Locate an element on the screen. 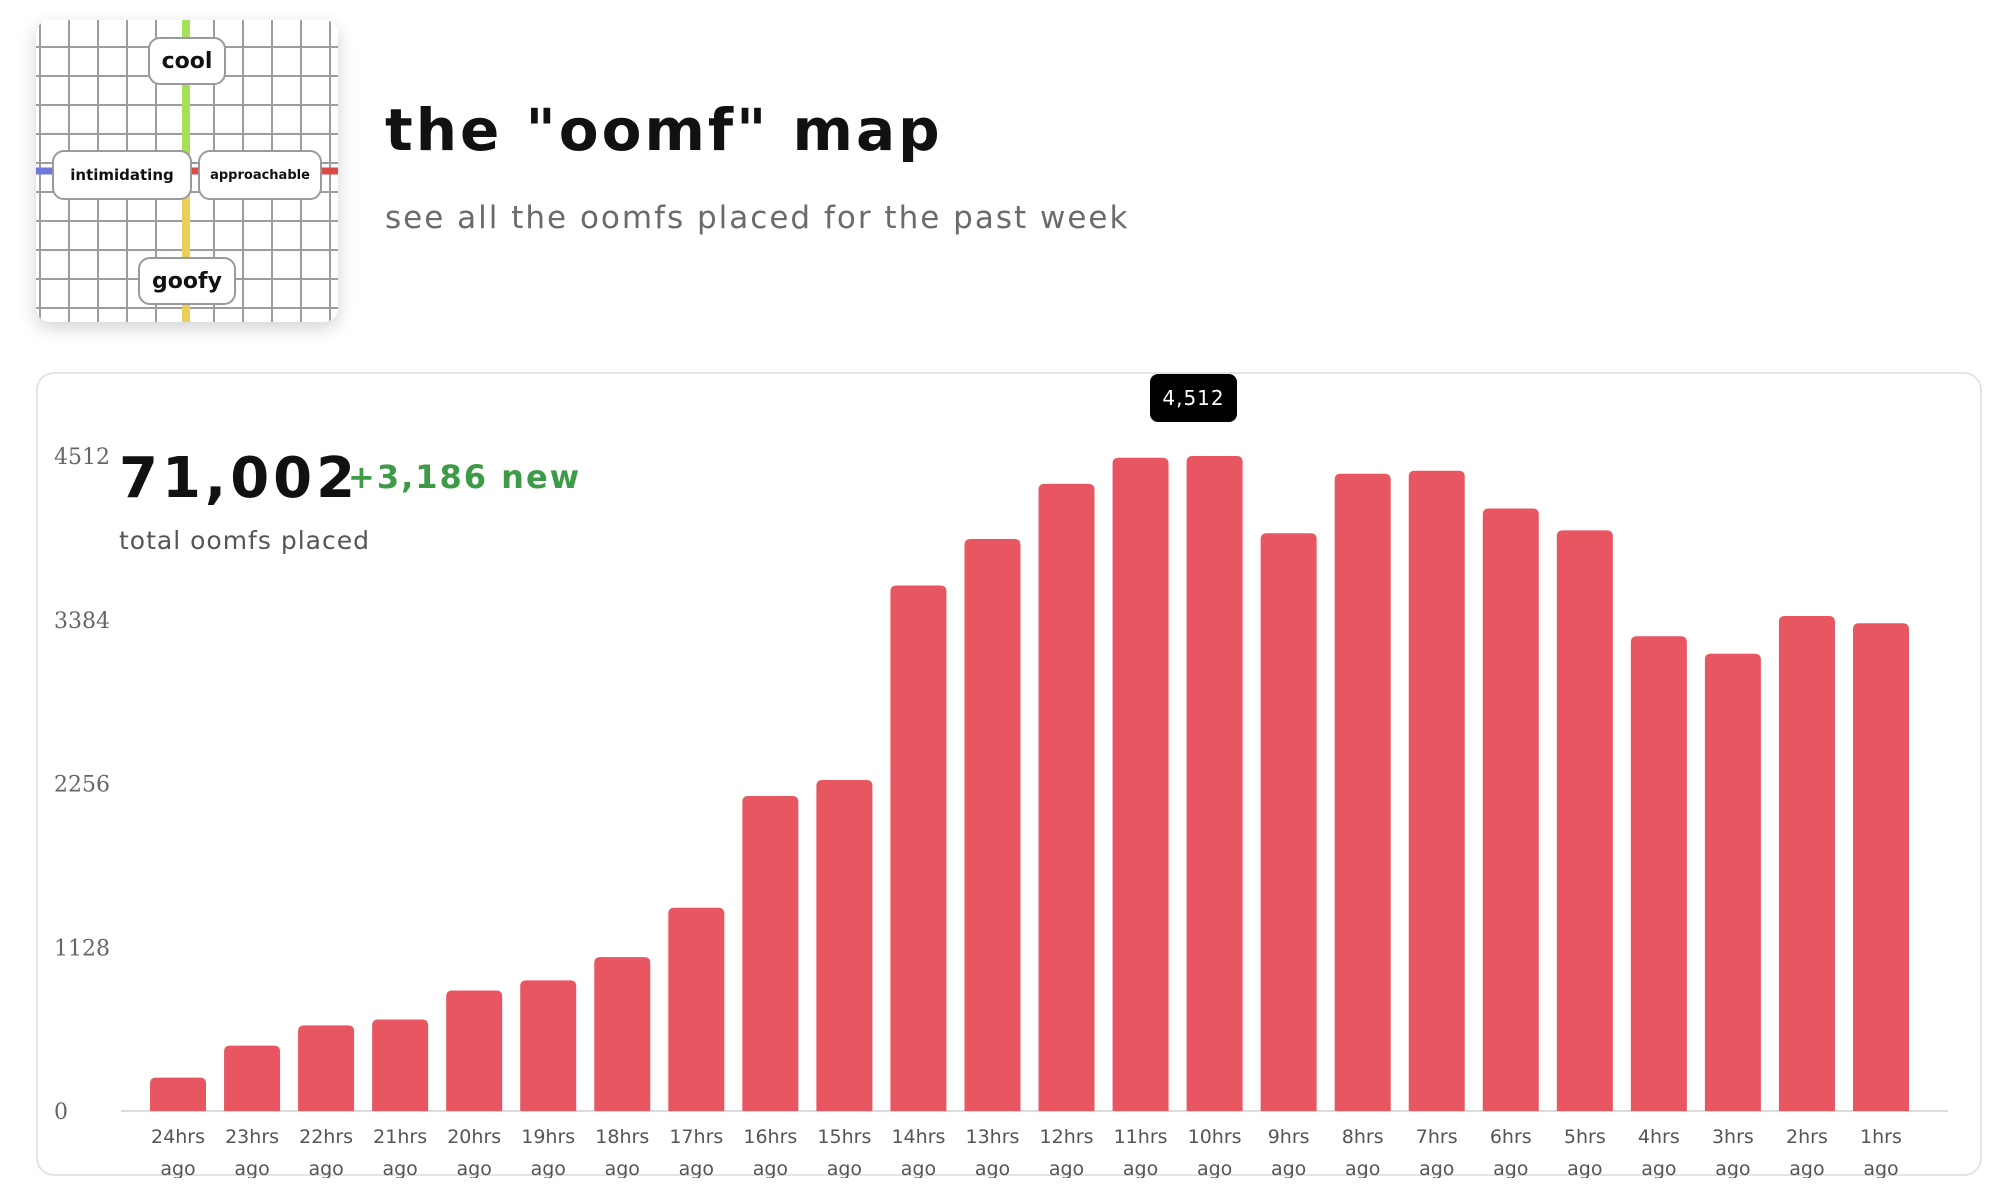 The height and width of the screenshot is (1194, 1992). bar-tooltip: 4,512 is located at coordinates (1193, 398).